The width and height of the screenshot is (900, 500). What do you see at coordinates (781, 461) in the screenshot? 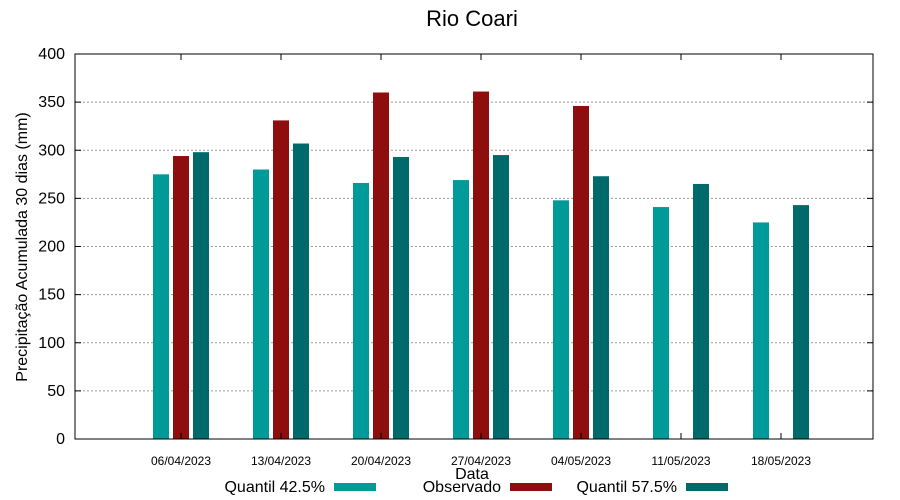
I see `x-tick-label: 18/05/2023` at bounding box center [781, 461].